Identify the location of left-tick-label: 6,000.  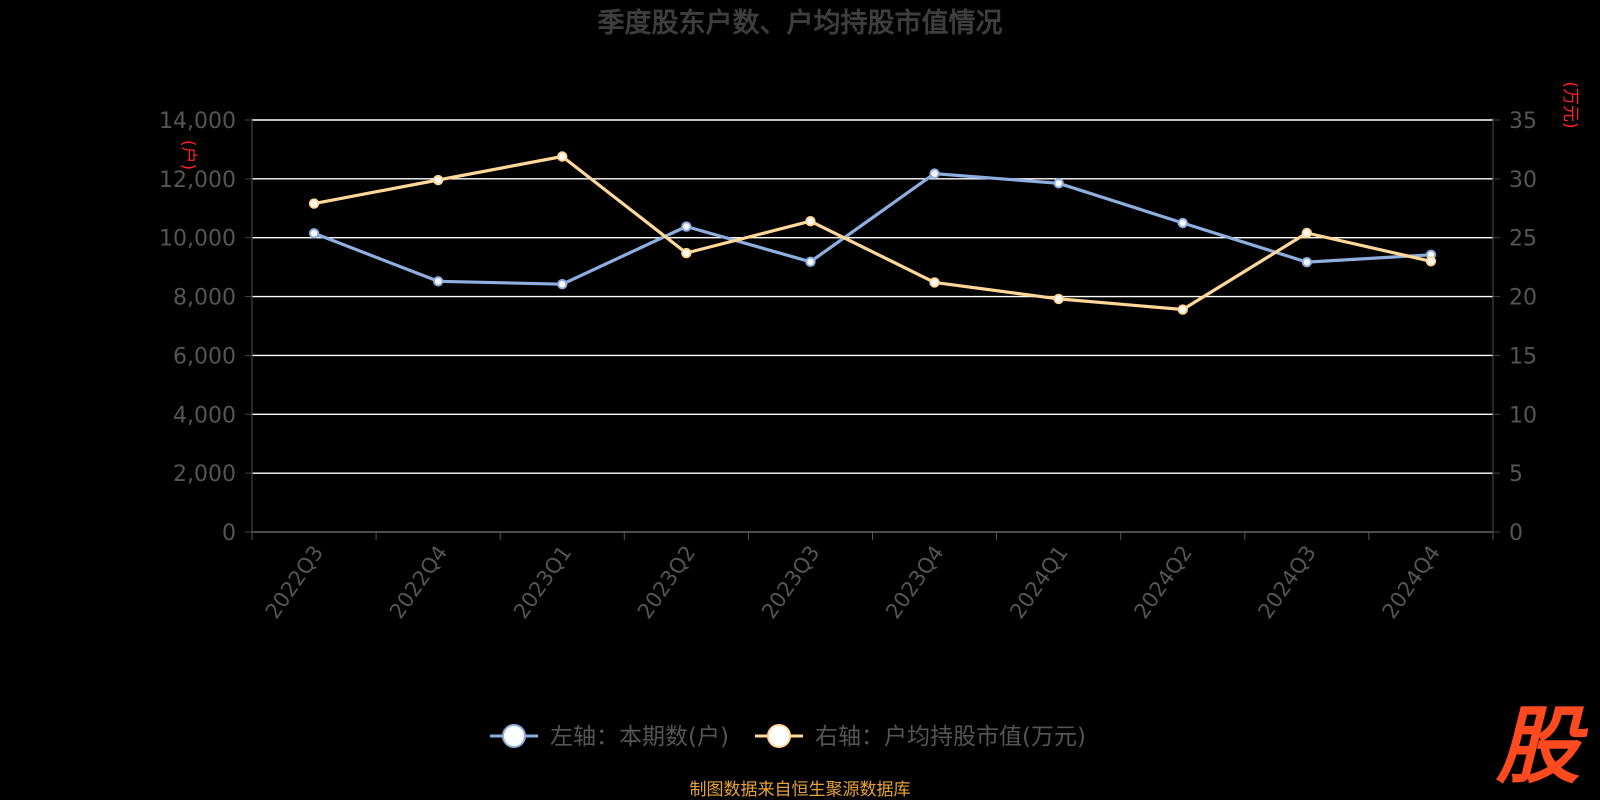
(204, 356).